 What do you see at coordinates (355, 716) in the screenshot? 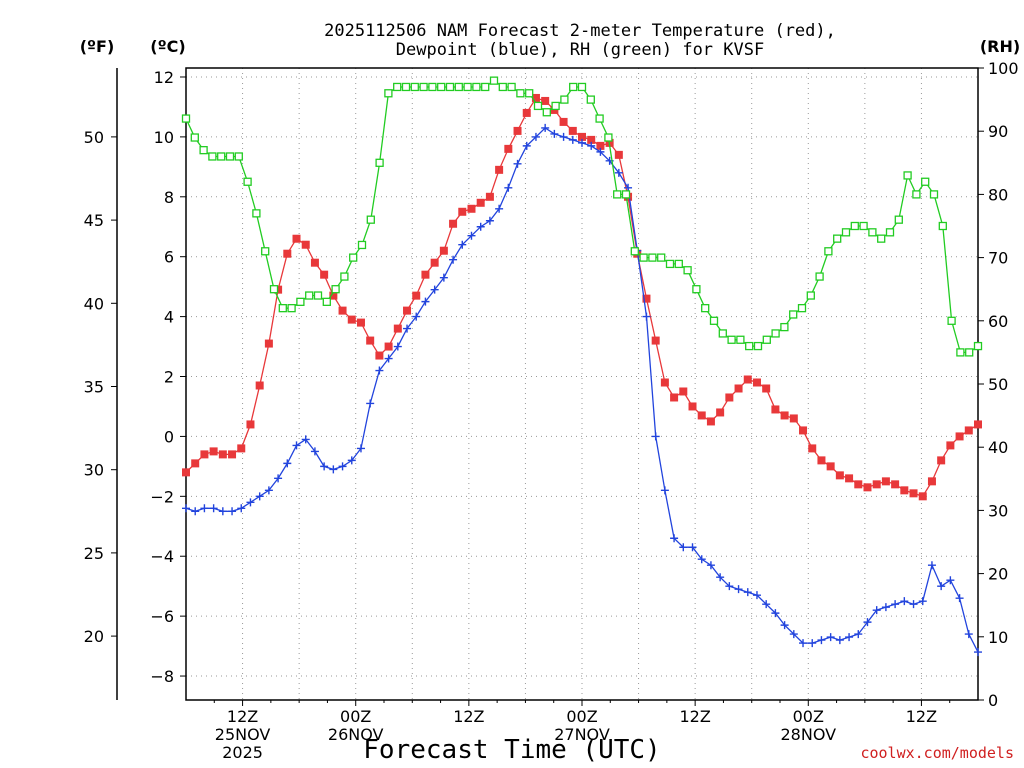
I see `x-tick-label: 00Z` at bounding box center [355, 716].